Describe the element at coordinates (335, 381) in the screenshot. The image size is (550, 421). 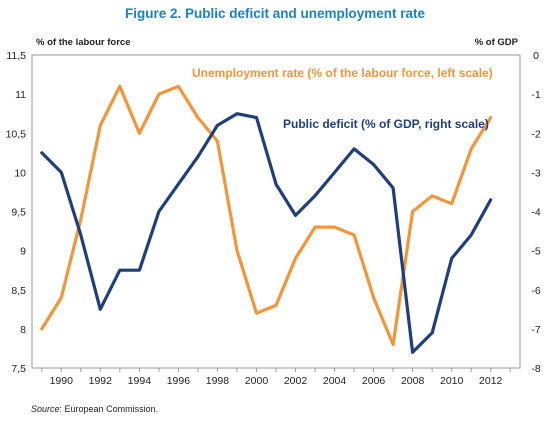
I see `x-tick-label: 2004` at that location.